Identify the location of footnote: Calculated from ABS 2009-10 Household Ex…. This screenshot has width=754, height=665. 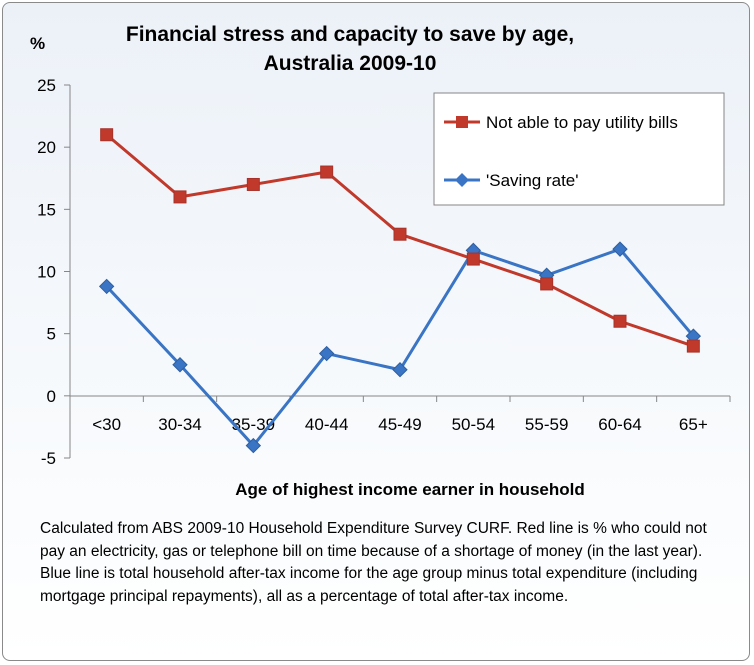
(373, 562).